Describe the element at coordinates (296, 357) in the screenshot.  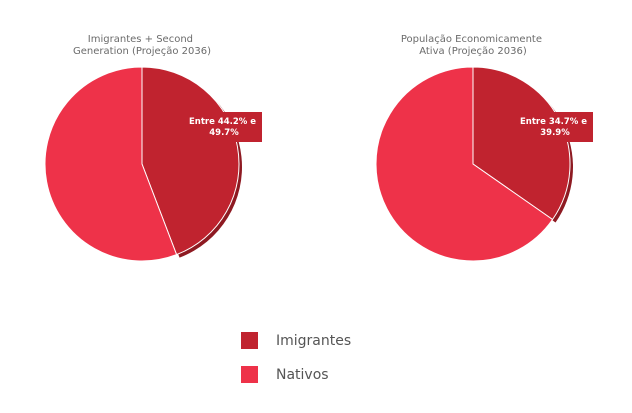
I see `legend: Imigrantes Nativos` at that location.